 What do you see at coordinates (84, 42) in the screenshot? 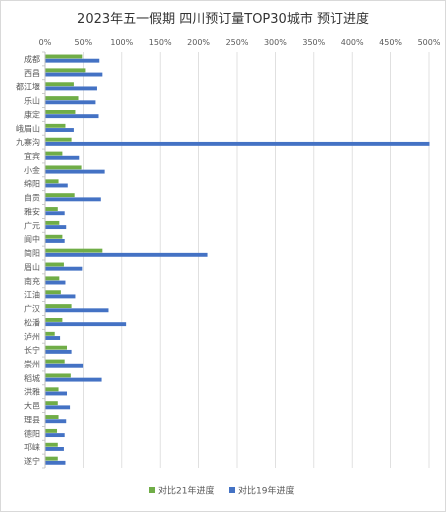
I see `x-tick-label: 50%` at bounding box center [84, 42].